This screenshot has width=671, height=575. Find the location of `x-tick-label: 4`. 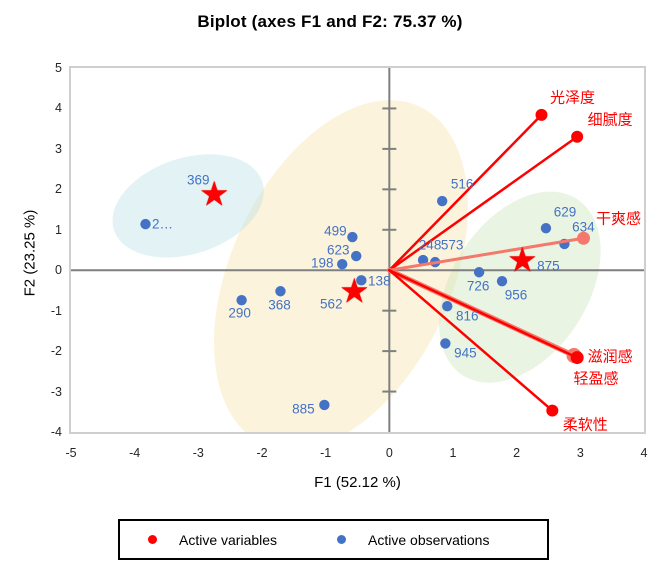

x-tick-label: 4 is located at coordinates (644, 453).